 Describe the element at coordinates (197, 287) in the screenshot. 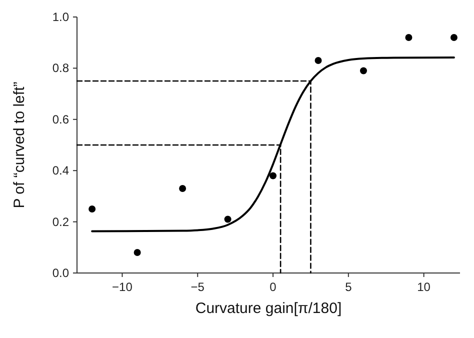

I see `x-tick-label: −5` at that location.